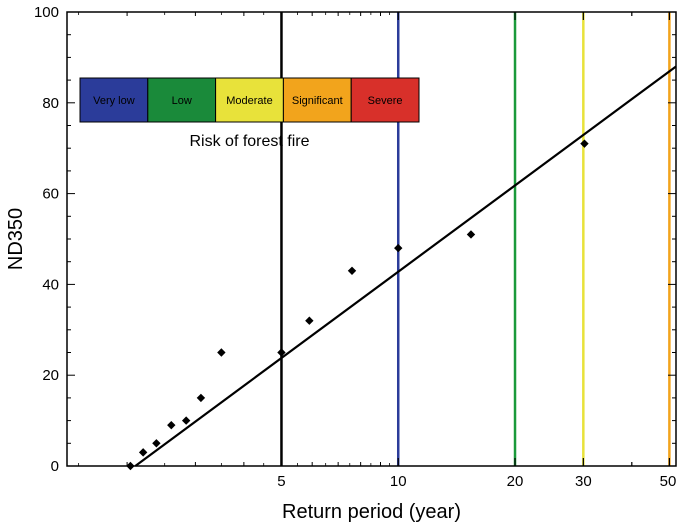  I want to click on x-tick-label: 30, so click(583, 481).